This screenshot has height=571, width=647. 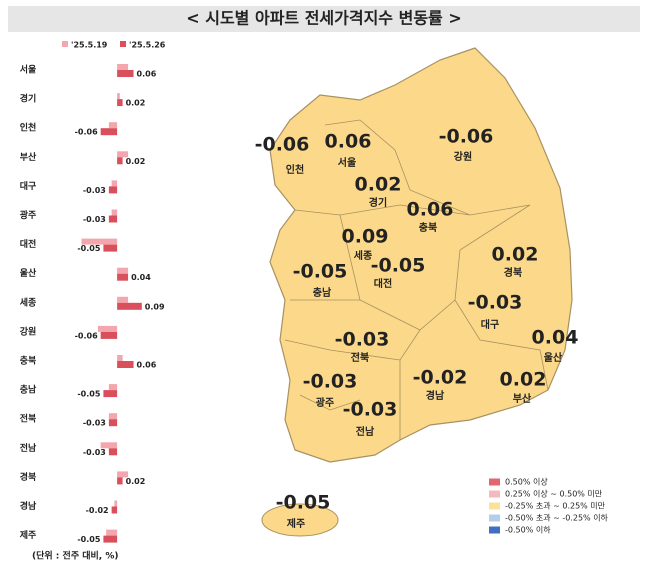 What do you see at coordinates (28, 448) in the screenshot?
I see `category-label: 전남` at bounding box center [28, 448].